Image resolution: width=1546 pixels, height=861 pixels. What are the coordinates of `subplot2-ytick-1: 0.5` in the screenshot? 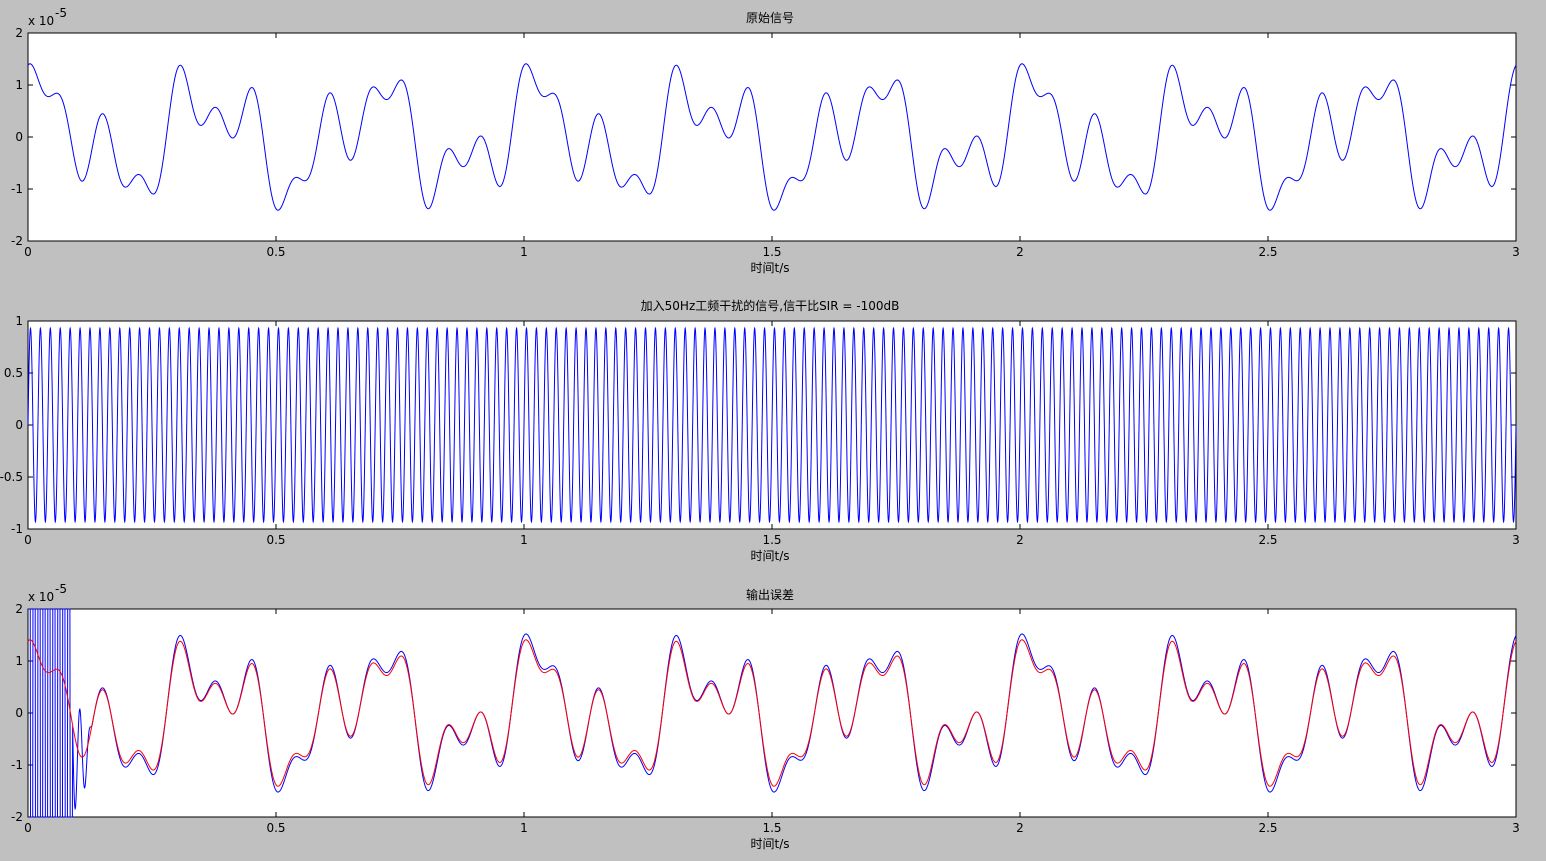 It's located at (13, 373).